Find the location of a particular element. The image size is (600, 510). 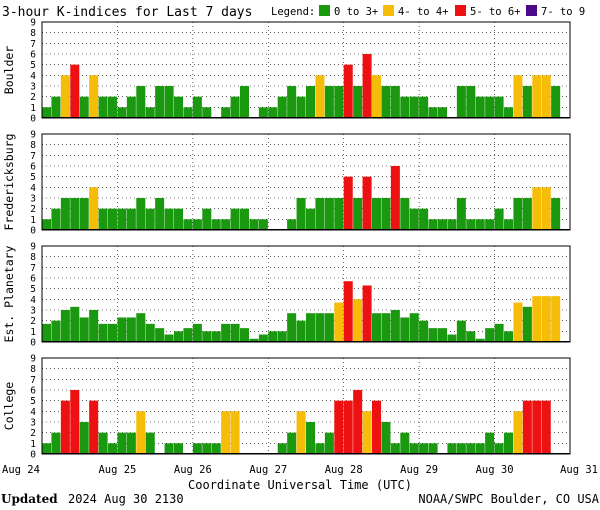

y-tick-label: 7 is located at coordinates (33, 380).